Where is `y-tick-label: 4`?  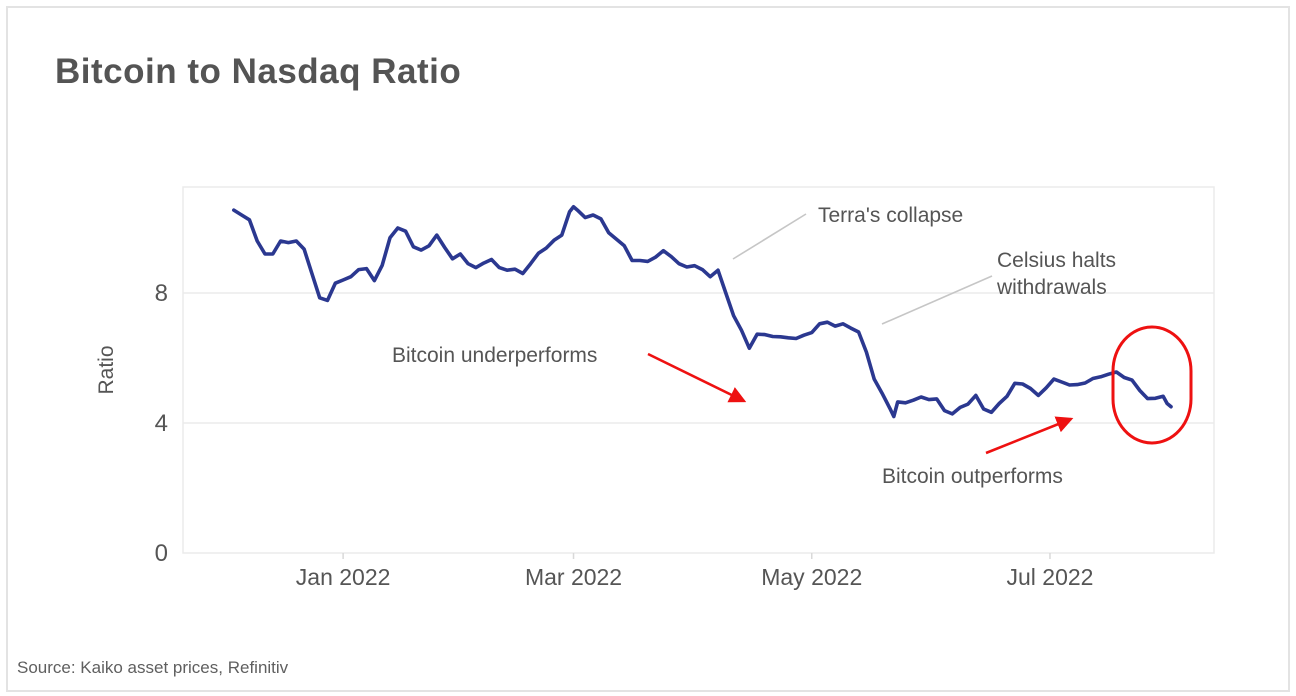
y-tick-label: 4 is located at coordinates (161, 423).